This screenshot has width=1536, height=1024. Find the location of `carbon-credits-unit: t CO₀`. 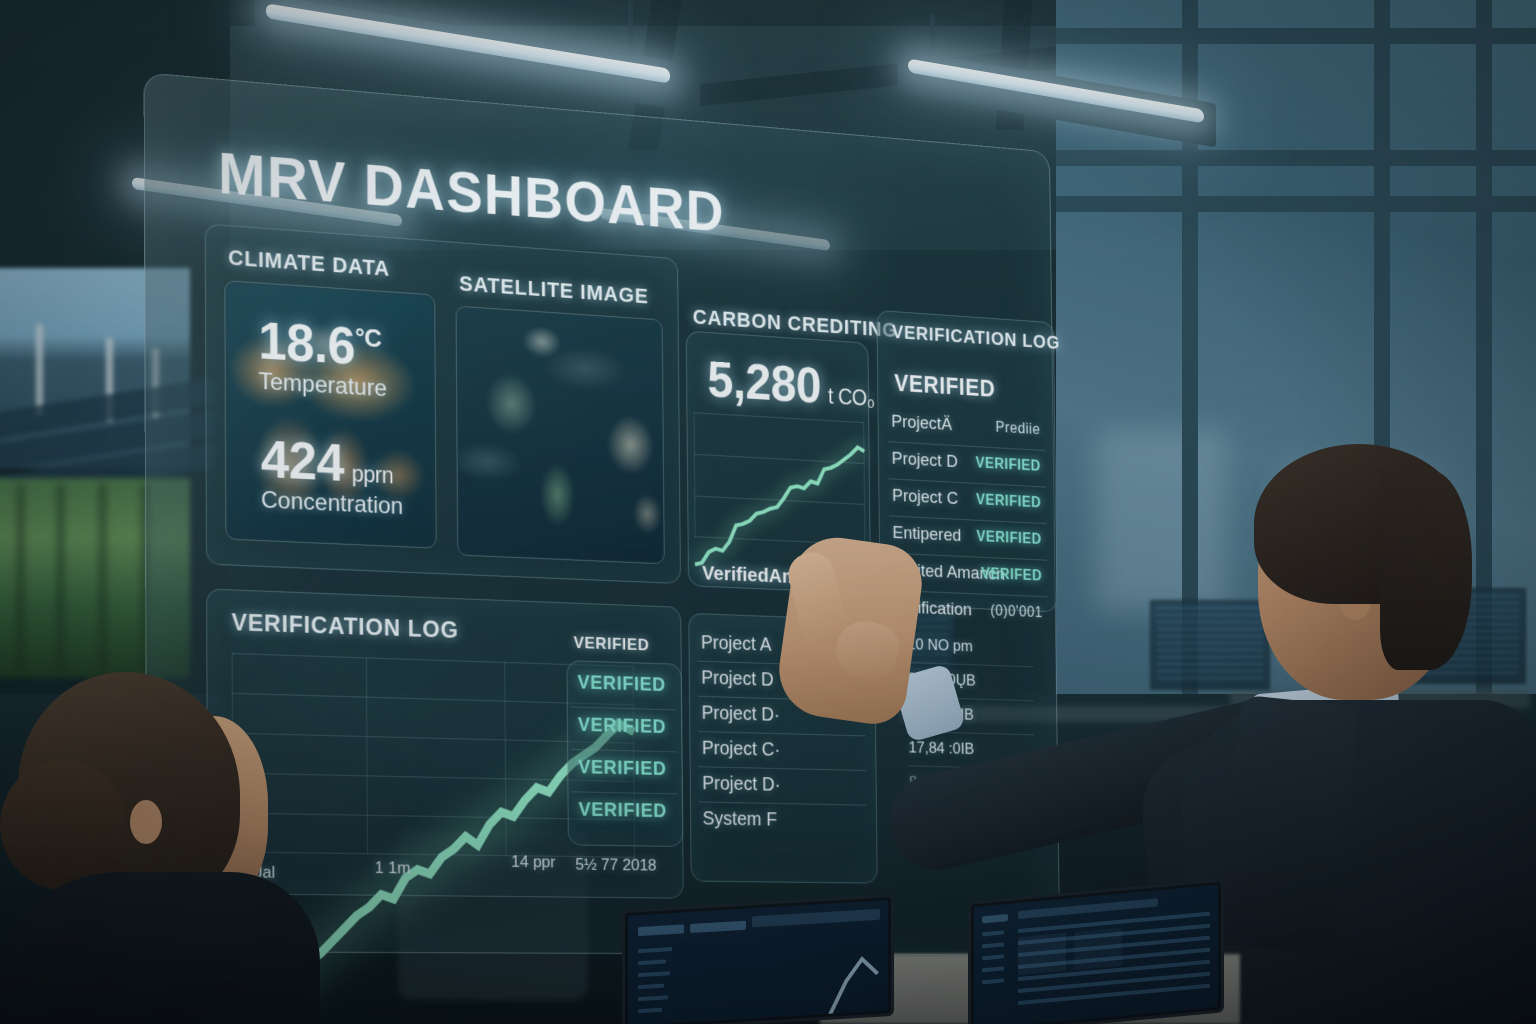

carbon-credits-unit: t CO₀ is located at coordinates (851, 397).